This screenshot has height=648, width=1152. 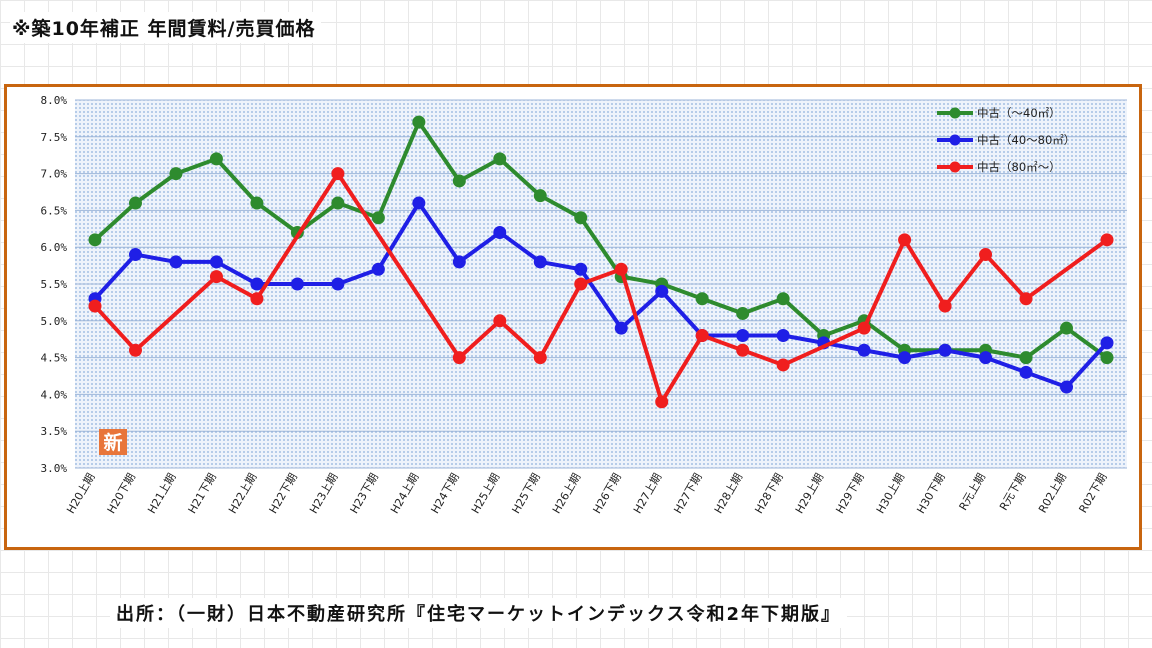 I want to click on source-note: 出所：（一財）日本不動産研究所『住宅マーケットインデックス令和2年下期版』, so click(x=478, y=613).